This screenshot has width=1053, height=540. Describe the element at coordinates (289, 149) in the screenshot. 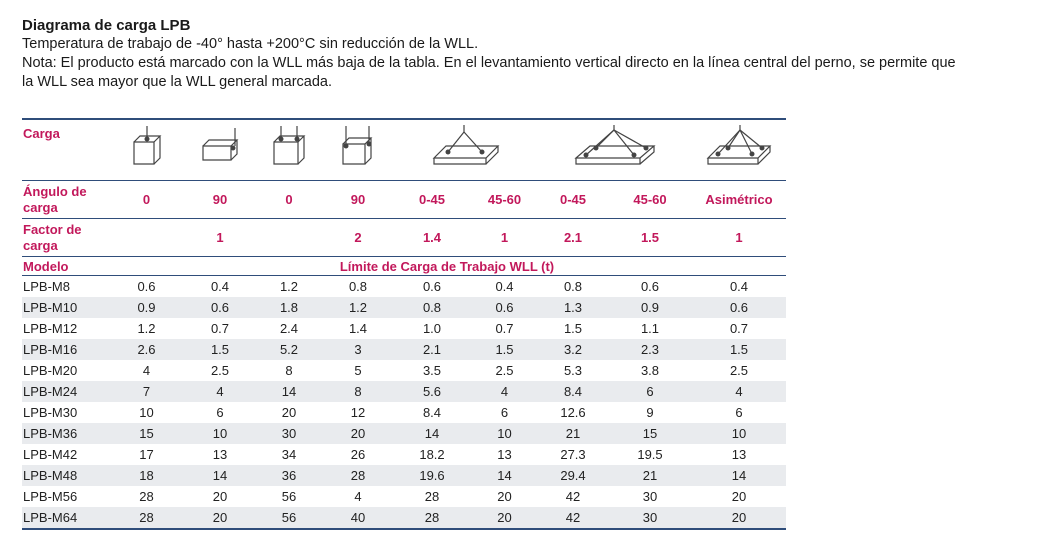

I see `vertical-double-lift-icon` at that location.